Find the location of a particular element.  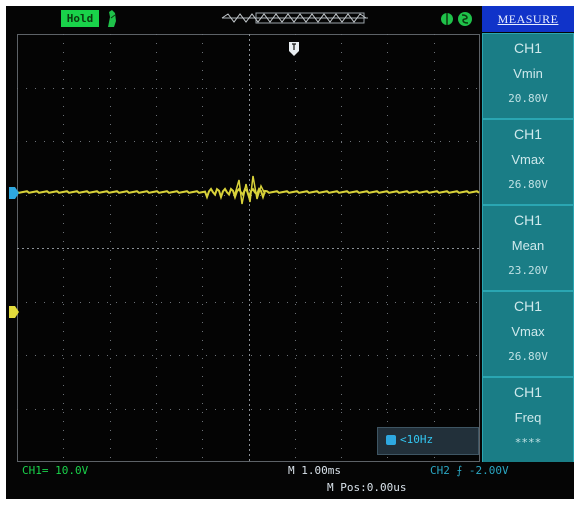

measure-slot-5: CH1 Freq **** is located at coordinates (528, 420).